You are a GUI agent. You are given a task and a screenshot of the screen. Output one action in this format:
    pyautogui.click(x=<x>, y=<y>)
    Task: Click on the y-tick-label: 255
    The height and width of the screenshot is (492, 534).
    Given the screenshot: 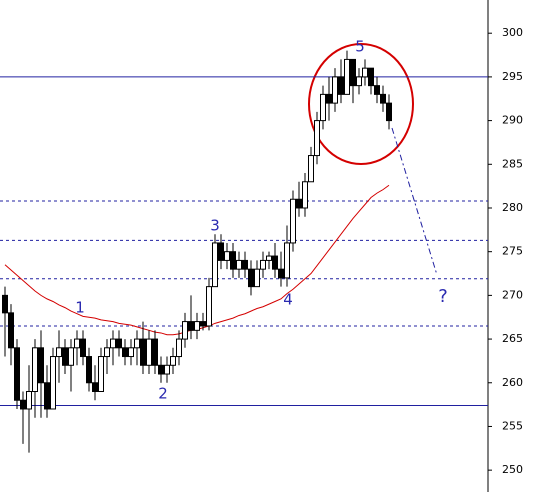 What is the action you would take?
    pyautogui.click(x=512, y=425)
    